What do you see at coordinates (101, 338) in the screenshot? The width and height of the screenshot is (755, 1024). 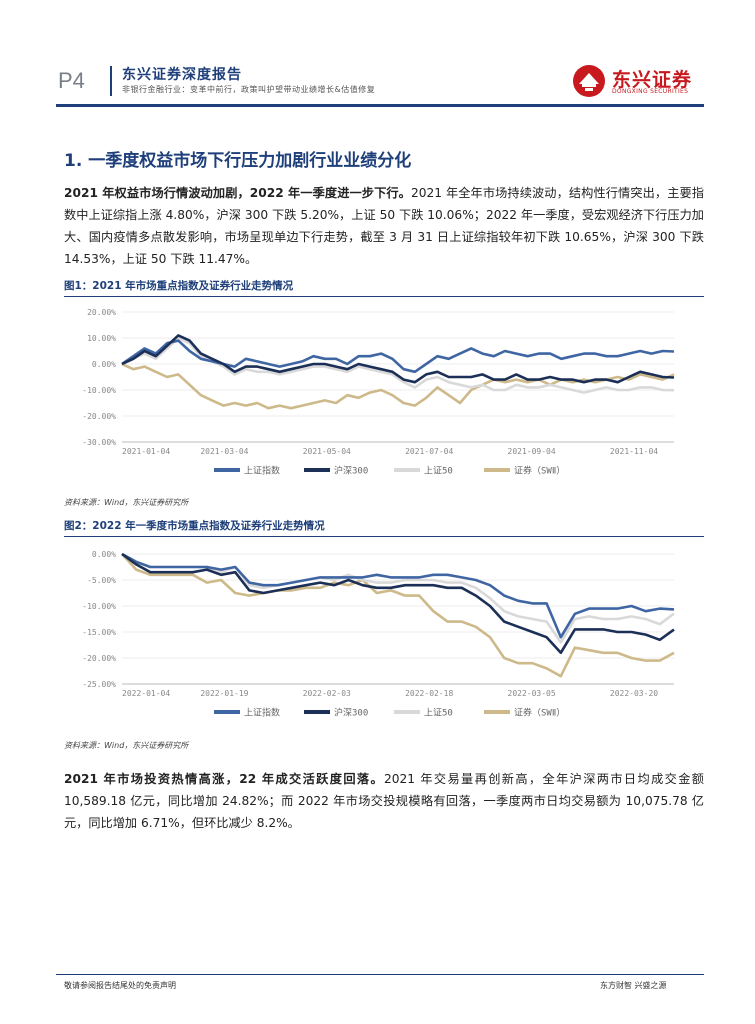 I see `y-tick-label: 10.00%` at bounding box center [101, 338].